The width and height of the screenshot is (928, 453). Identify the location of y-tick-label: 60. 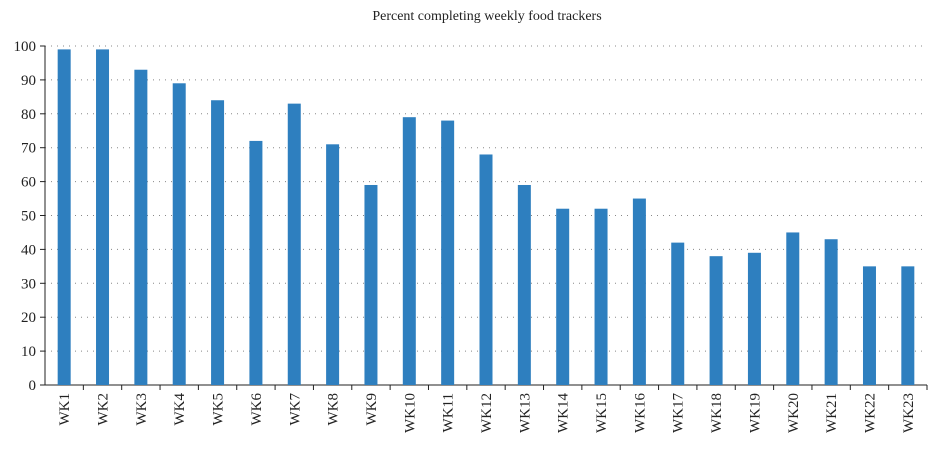
(28, 183).